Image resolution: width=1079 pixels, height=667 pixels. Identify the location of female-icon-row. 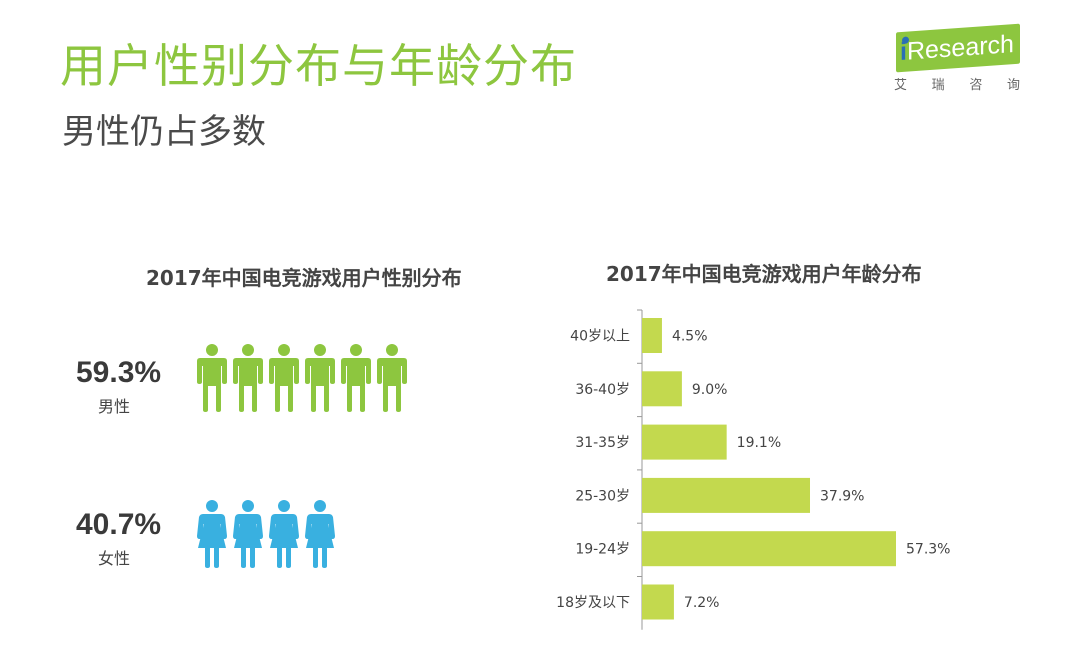
(266, 536).